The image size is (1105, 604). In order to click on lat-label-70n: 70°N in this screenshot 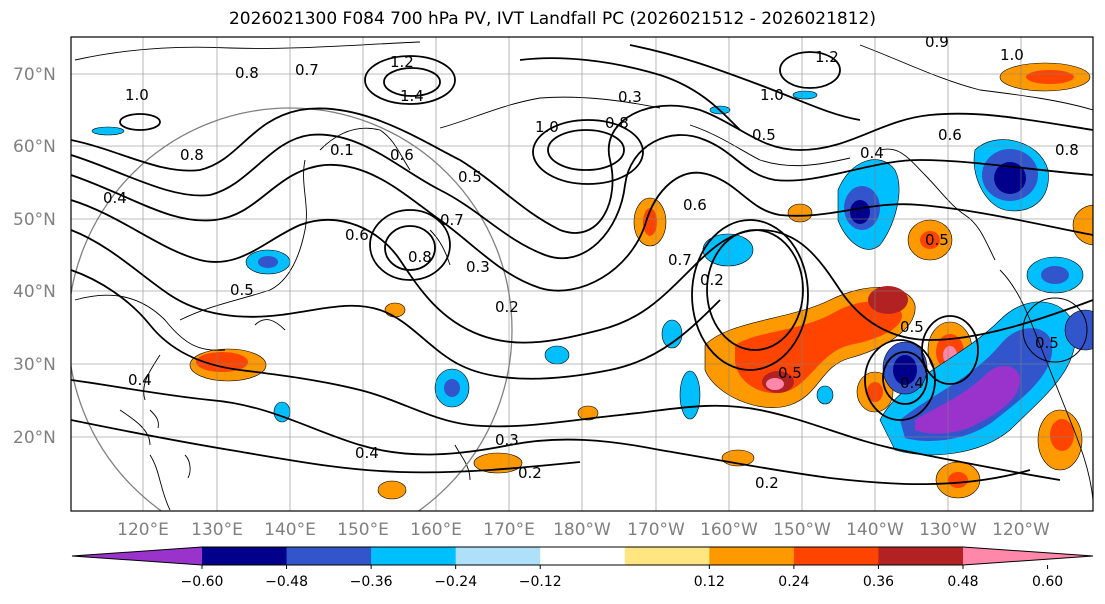, I will do `click(34, 75)`.